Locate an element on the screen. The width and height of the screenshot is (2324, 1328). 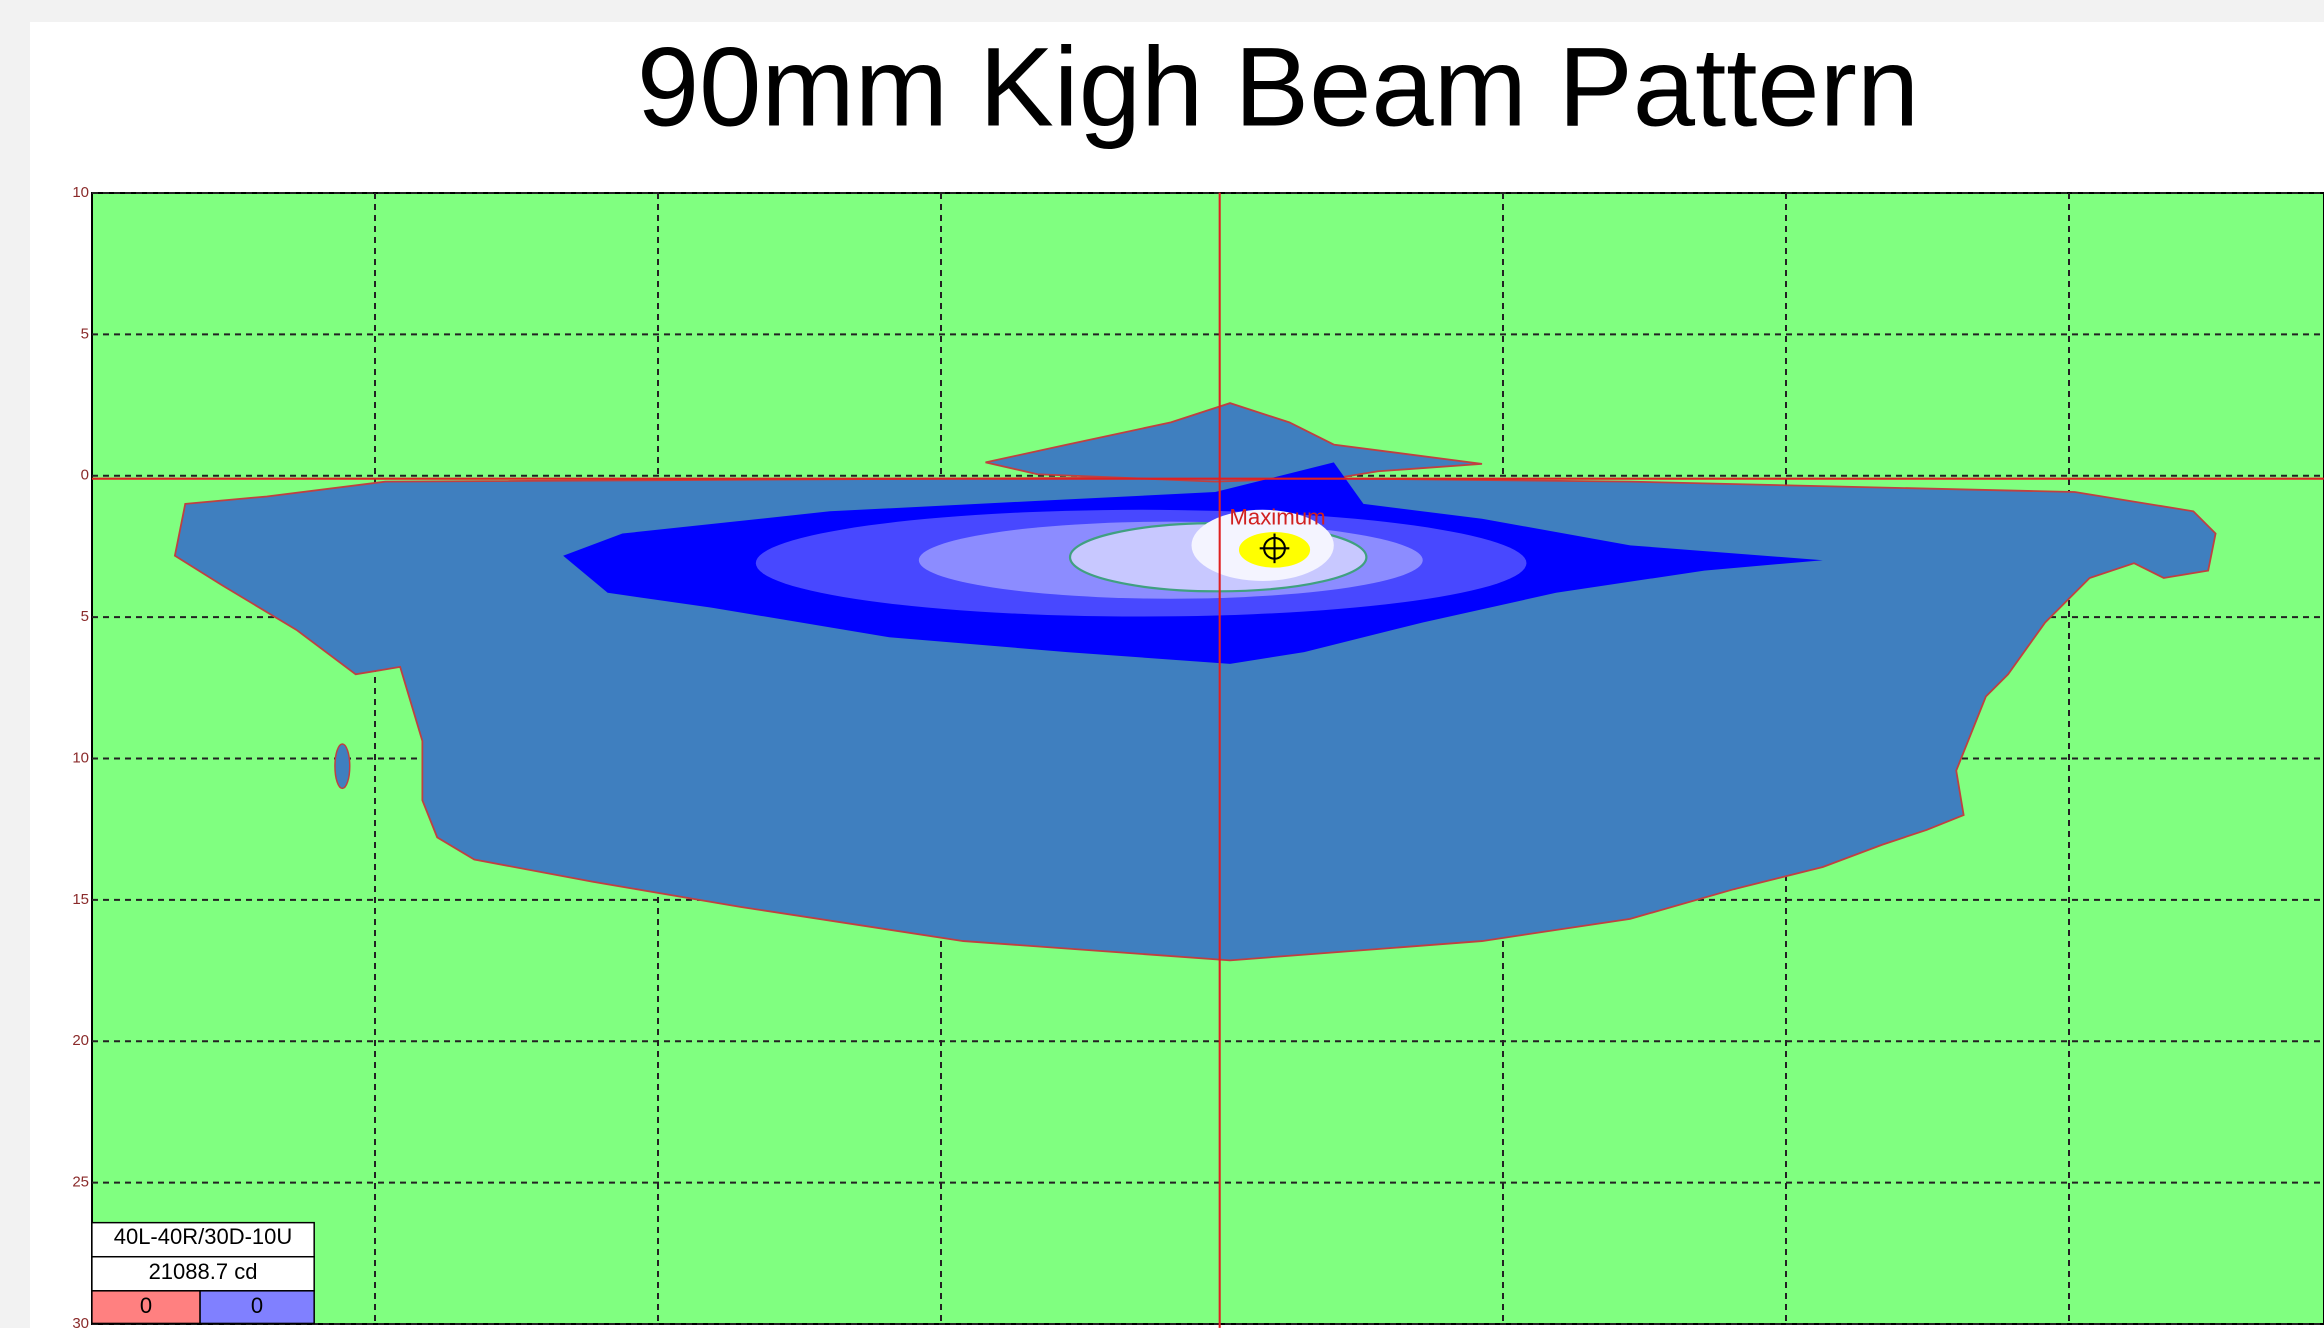
legend-below: 0 is located at coordinates (146, 1305).